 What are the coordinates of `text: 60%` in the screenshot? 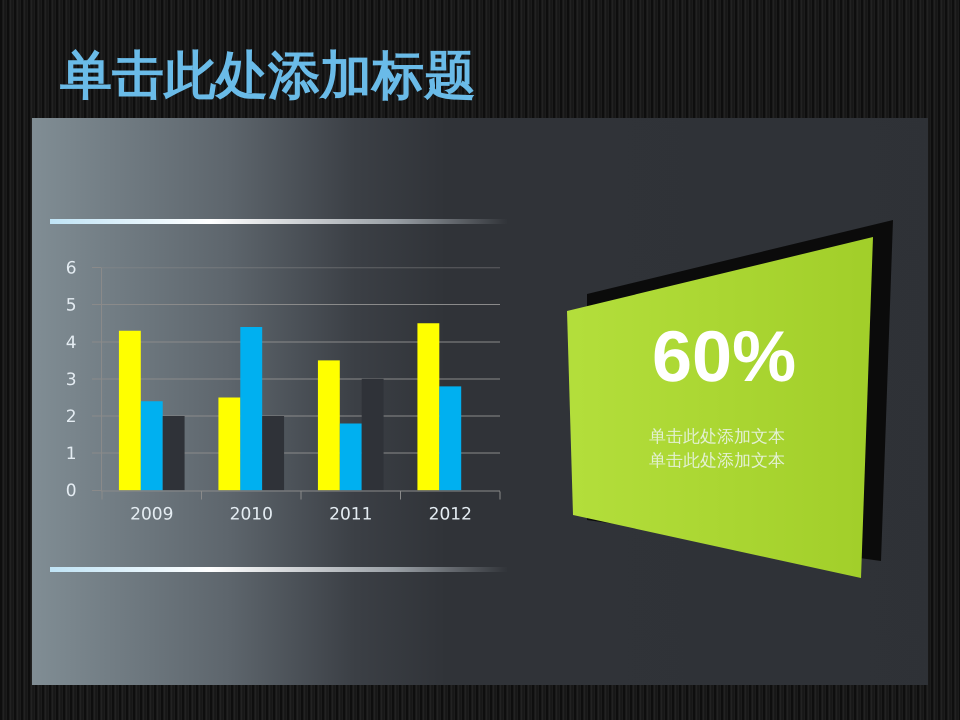 It's located at (724, 357).